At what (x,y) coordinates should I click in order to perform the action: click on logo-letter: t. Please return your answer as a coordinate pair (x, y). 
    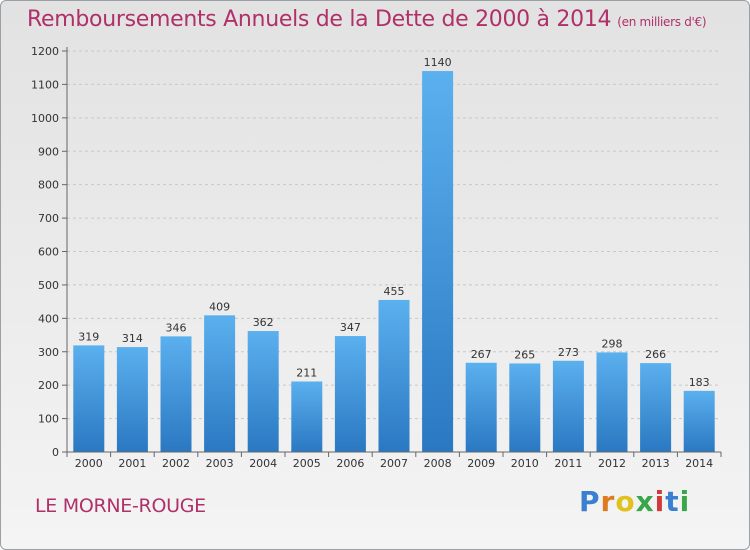
    Looking at the image, I should click on (672, 501).